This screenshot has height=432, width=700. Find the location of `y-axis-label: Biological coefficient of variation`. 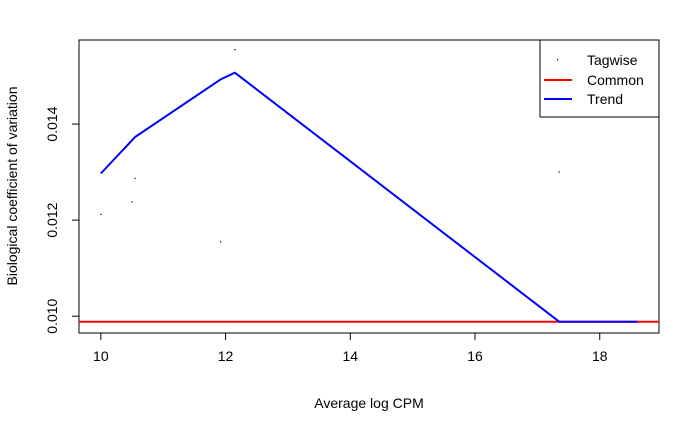

y-axis-label: Biological coefficient of variation is located at coordinates (12, 186).